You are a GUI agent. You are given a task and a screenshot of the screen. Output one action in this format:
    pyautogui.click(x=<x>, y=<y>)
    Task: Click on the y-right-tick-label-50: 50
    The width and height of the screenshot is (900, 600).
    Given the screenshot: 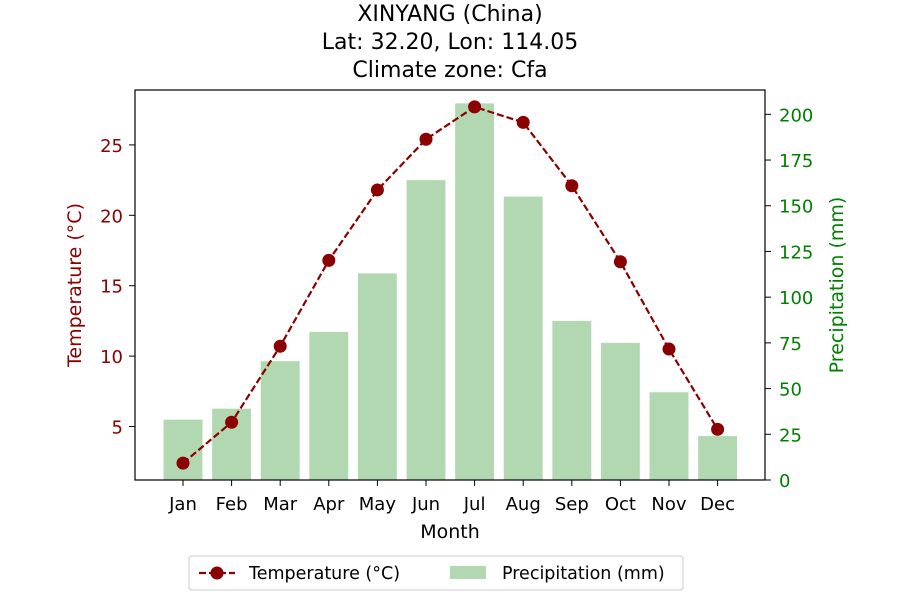 What is the action you would take?
    pyautogui.click(x=790, y=390)
    